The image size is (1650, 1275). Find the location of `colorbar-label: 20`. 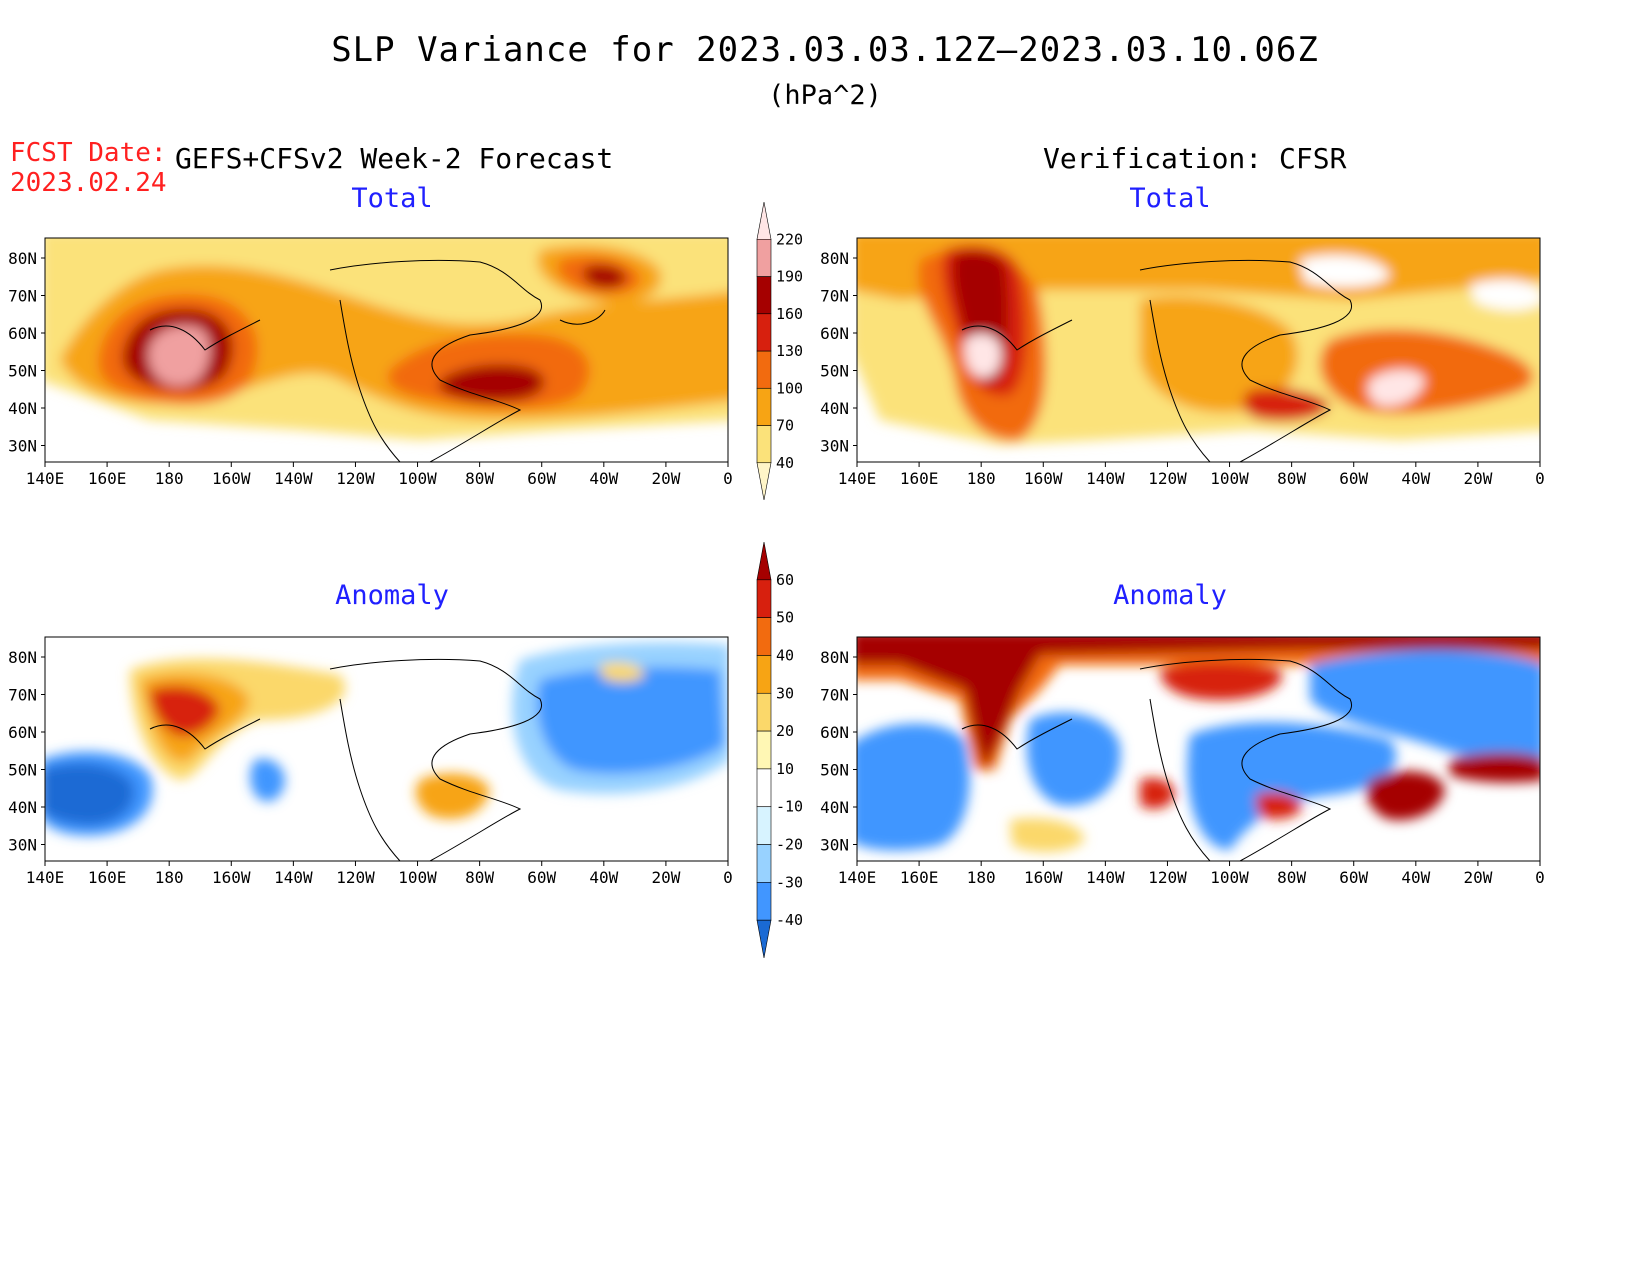

colorbar-label: 20 is located at coordinates (785, 731).